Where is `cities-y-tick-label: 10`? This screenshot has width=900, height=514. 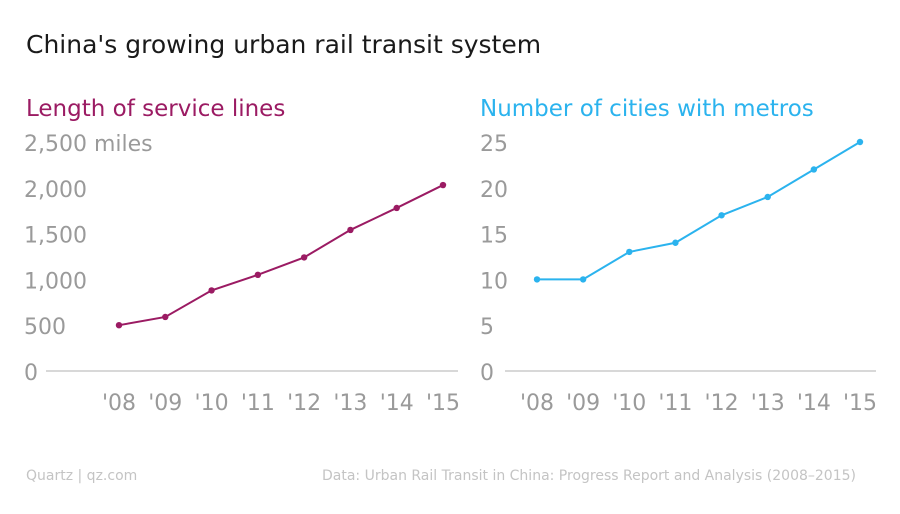 cities-y-tick-label: 10 is located at coordinates (494, 281).